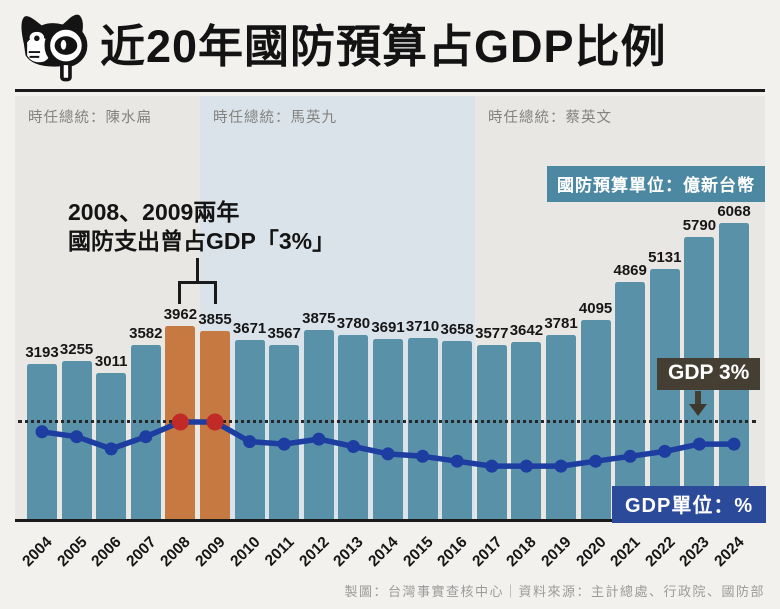  I want to click on bar-value-2011: 3567, so click(284, 333).